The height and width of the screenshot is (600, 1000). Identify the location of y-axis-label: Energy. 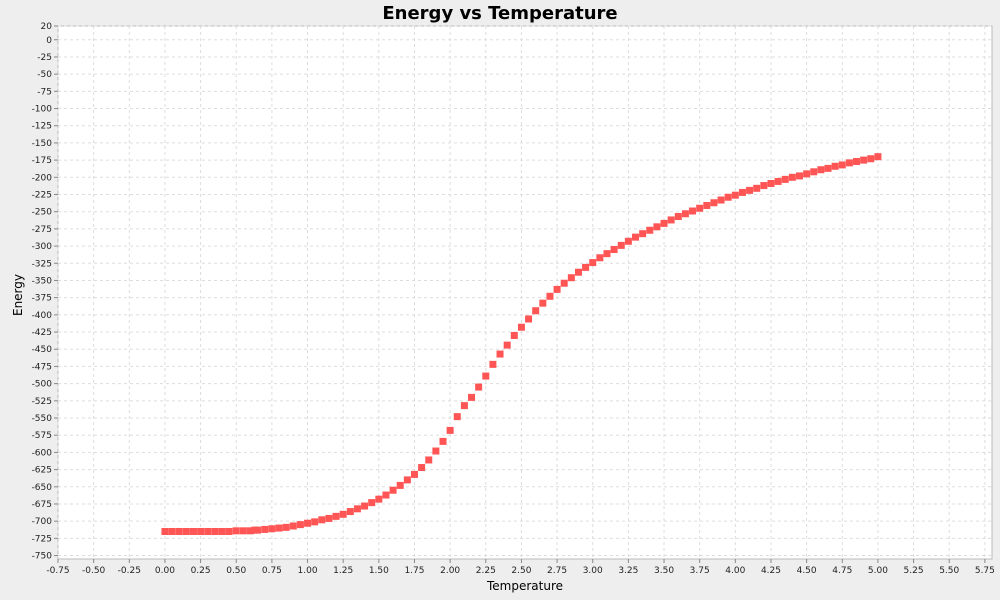
(18, 295).